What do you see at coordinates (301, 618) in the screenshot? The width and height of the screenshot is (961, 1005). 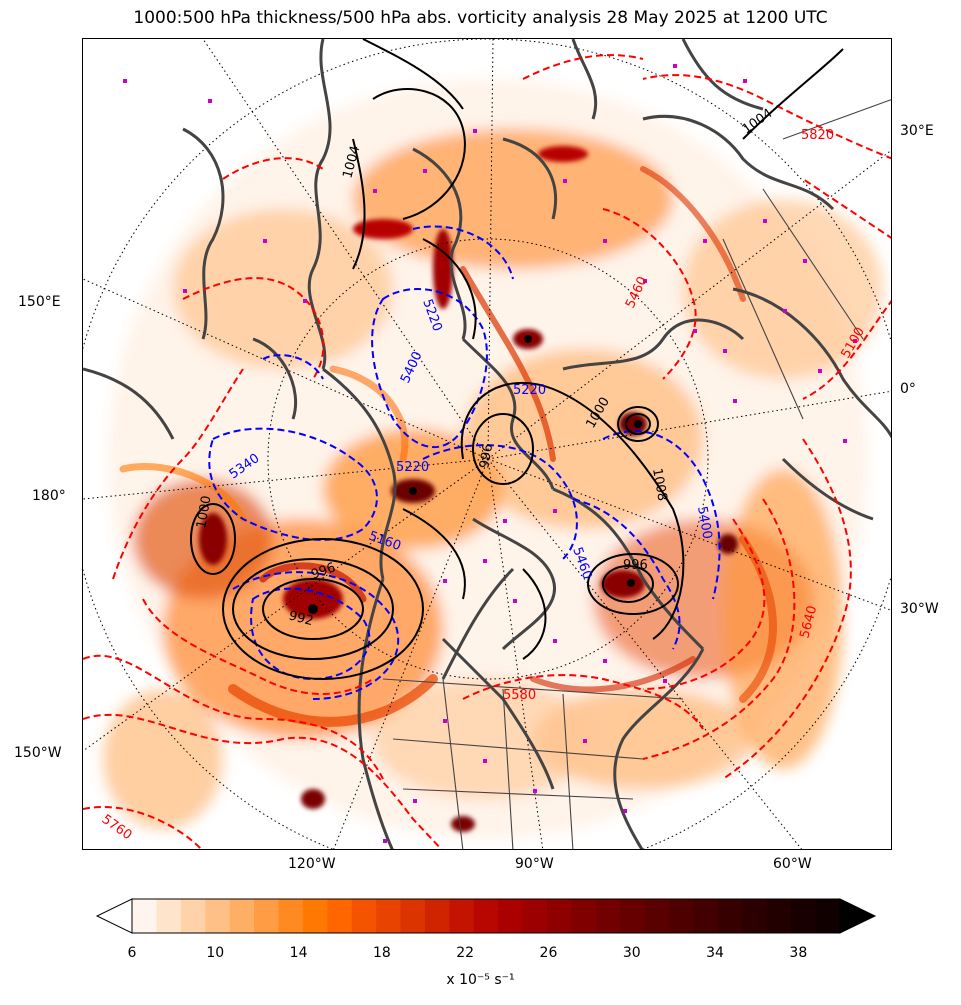 I see `mslp-label: 992` at bounding box center [301, 618].